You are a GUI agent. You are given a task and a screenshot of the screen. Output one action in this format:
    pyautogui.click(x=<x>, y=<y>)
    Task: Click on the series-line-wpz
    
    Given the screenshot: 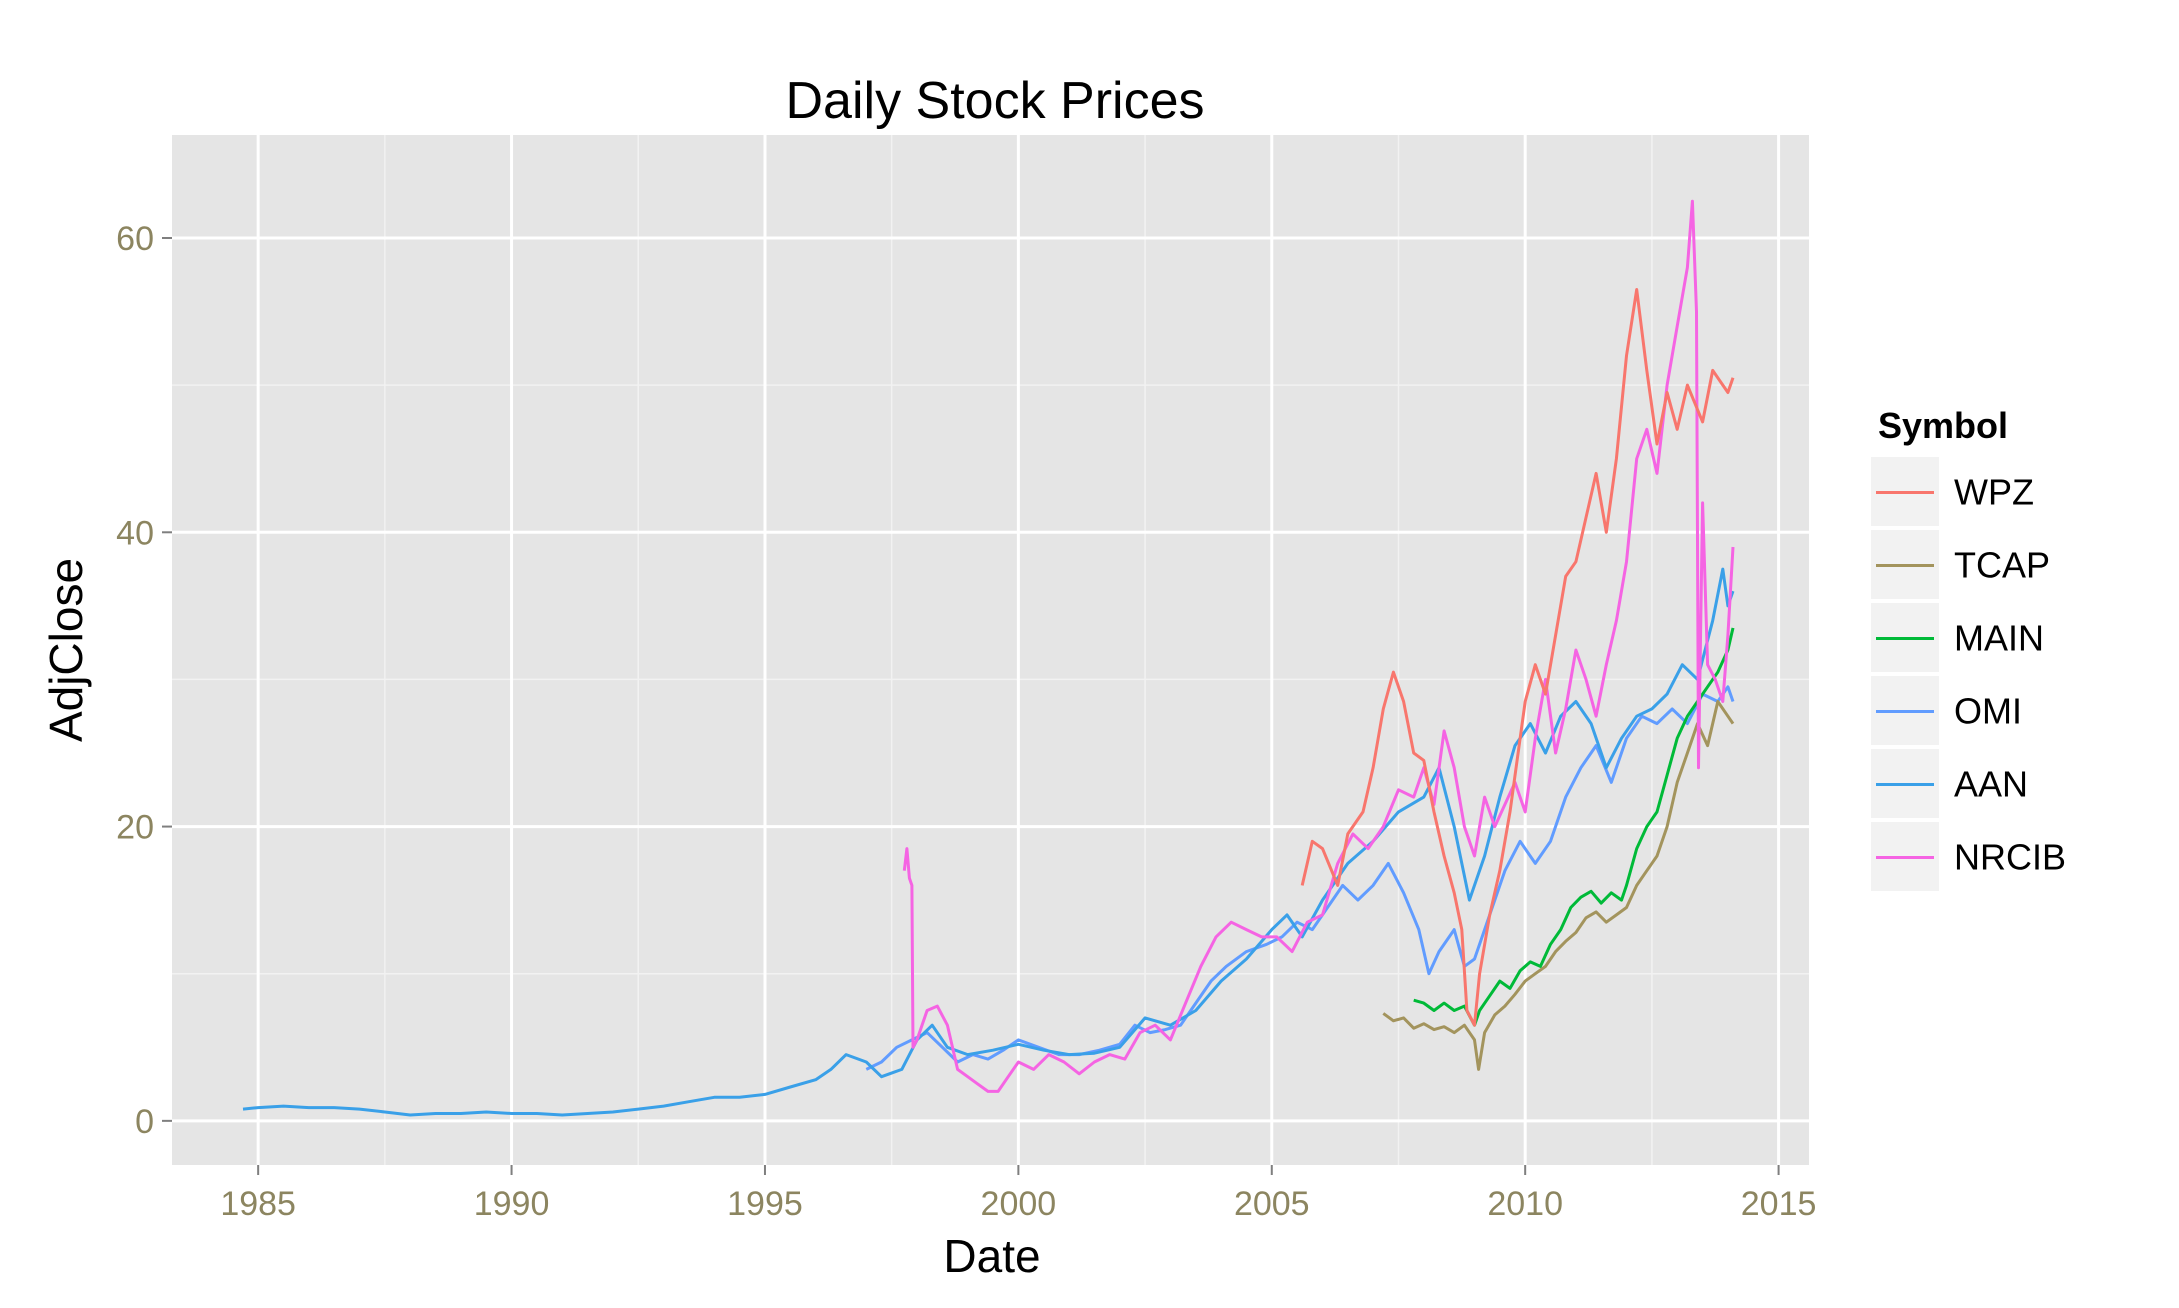 What is the action you would take?
    pyautogui.click(x=1517, y=657)
    